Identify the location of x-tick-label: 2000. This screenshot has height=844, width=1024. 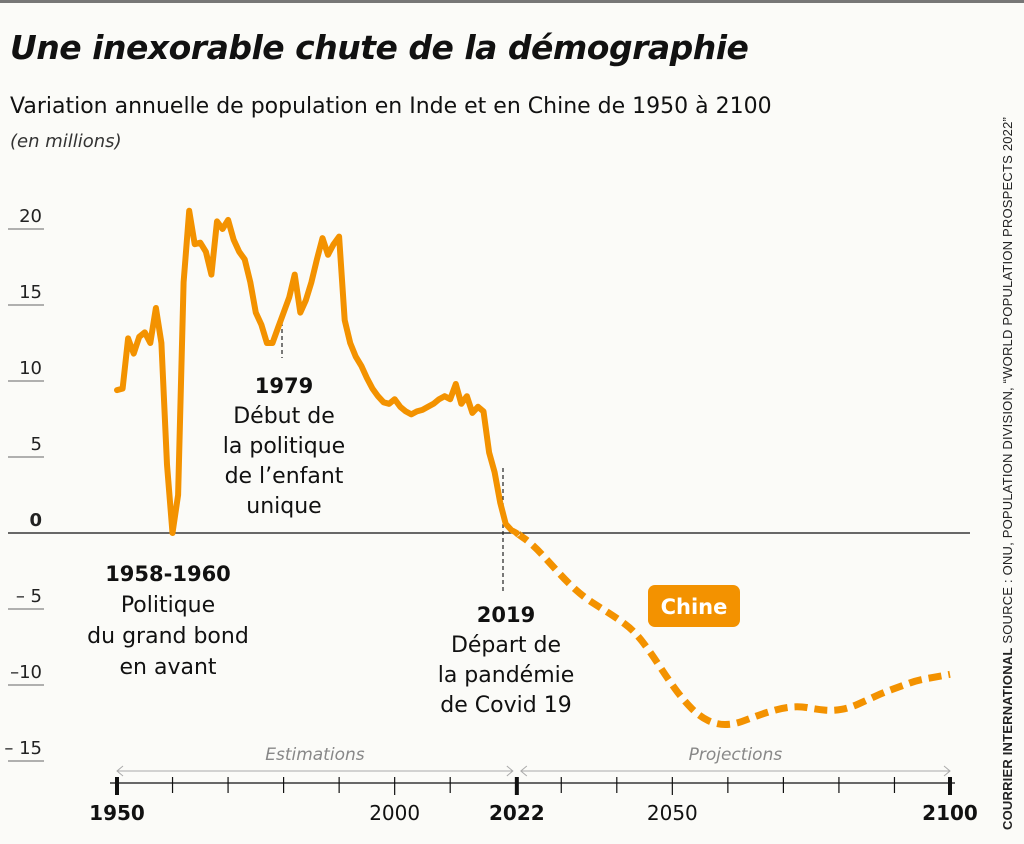
(394, 813).